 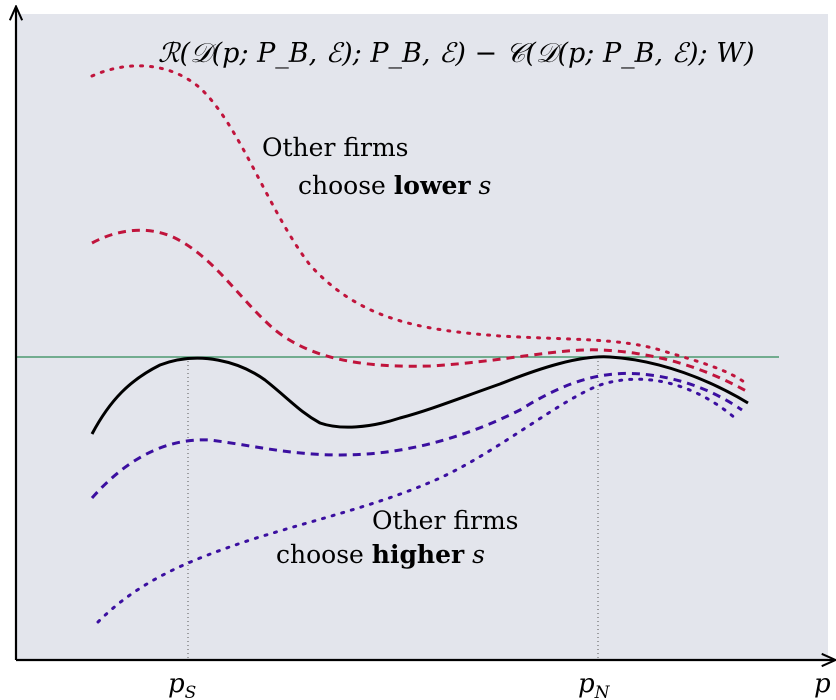 What do you see at coordinates (433, 185) in the screenshot?
I see `annotation-lower-bold: lower` at bounding box center [433, 185].